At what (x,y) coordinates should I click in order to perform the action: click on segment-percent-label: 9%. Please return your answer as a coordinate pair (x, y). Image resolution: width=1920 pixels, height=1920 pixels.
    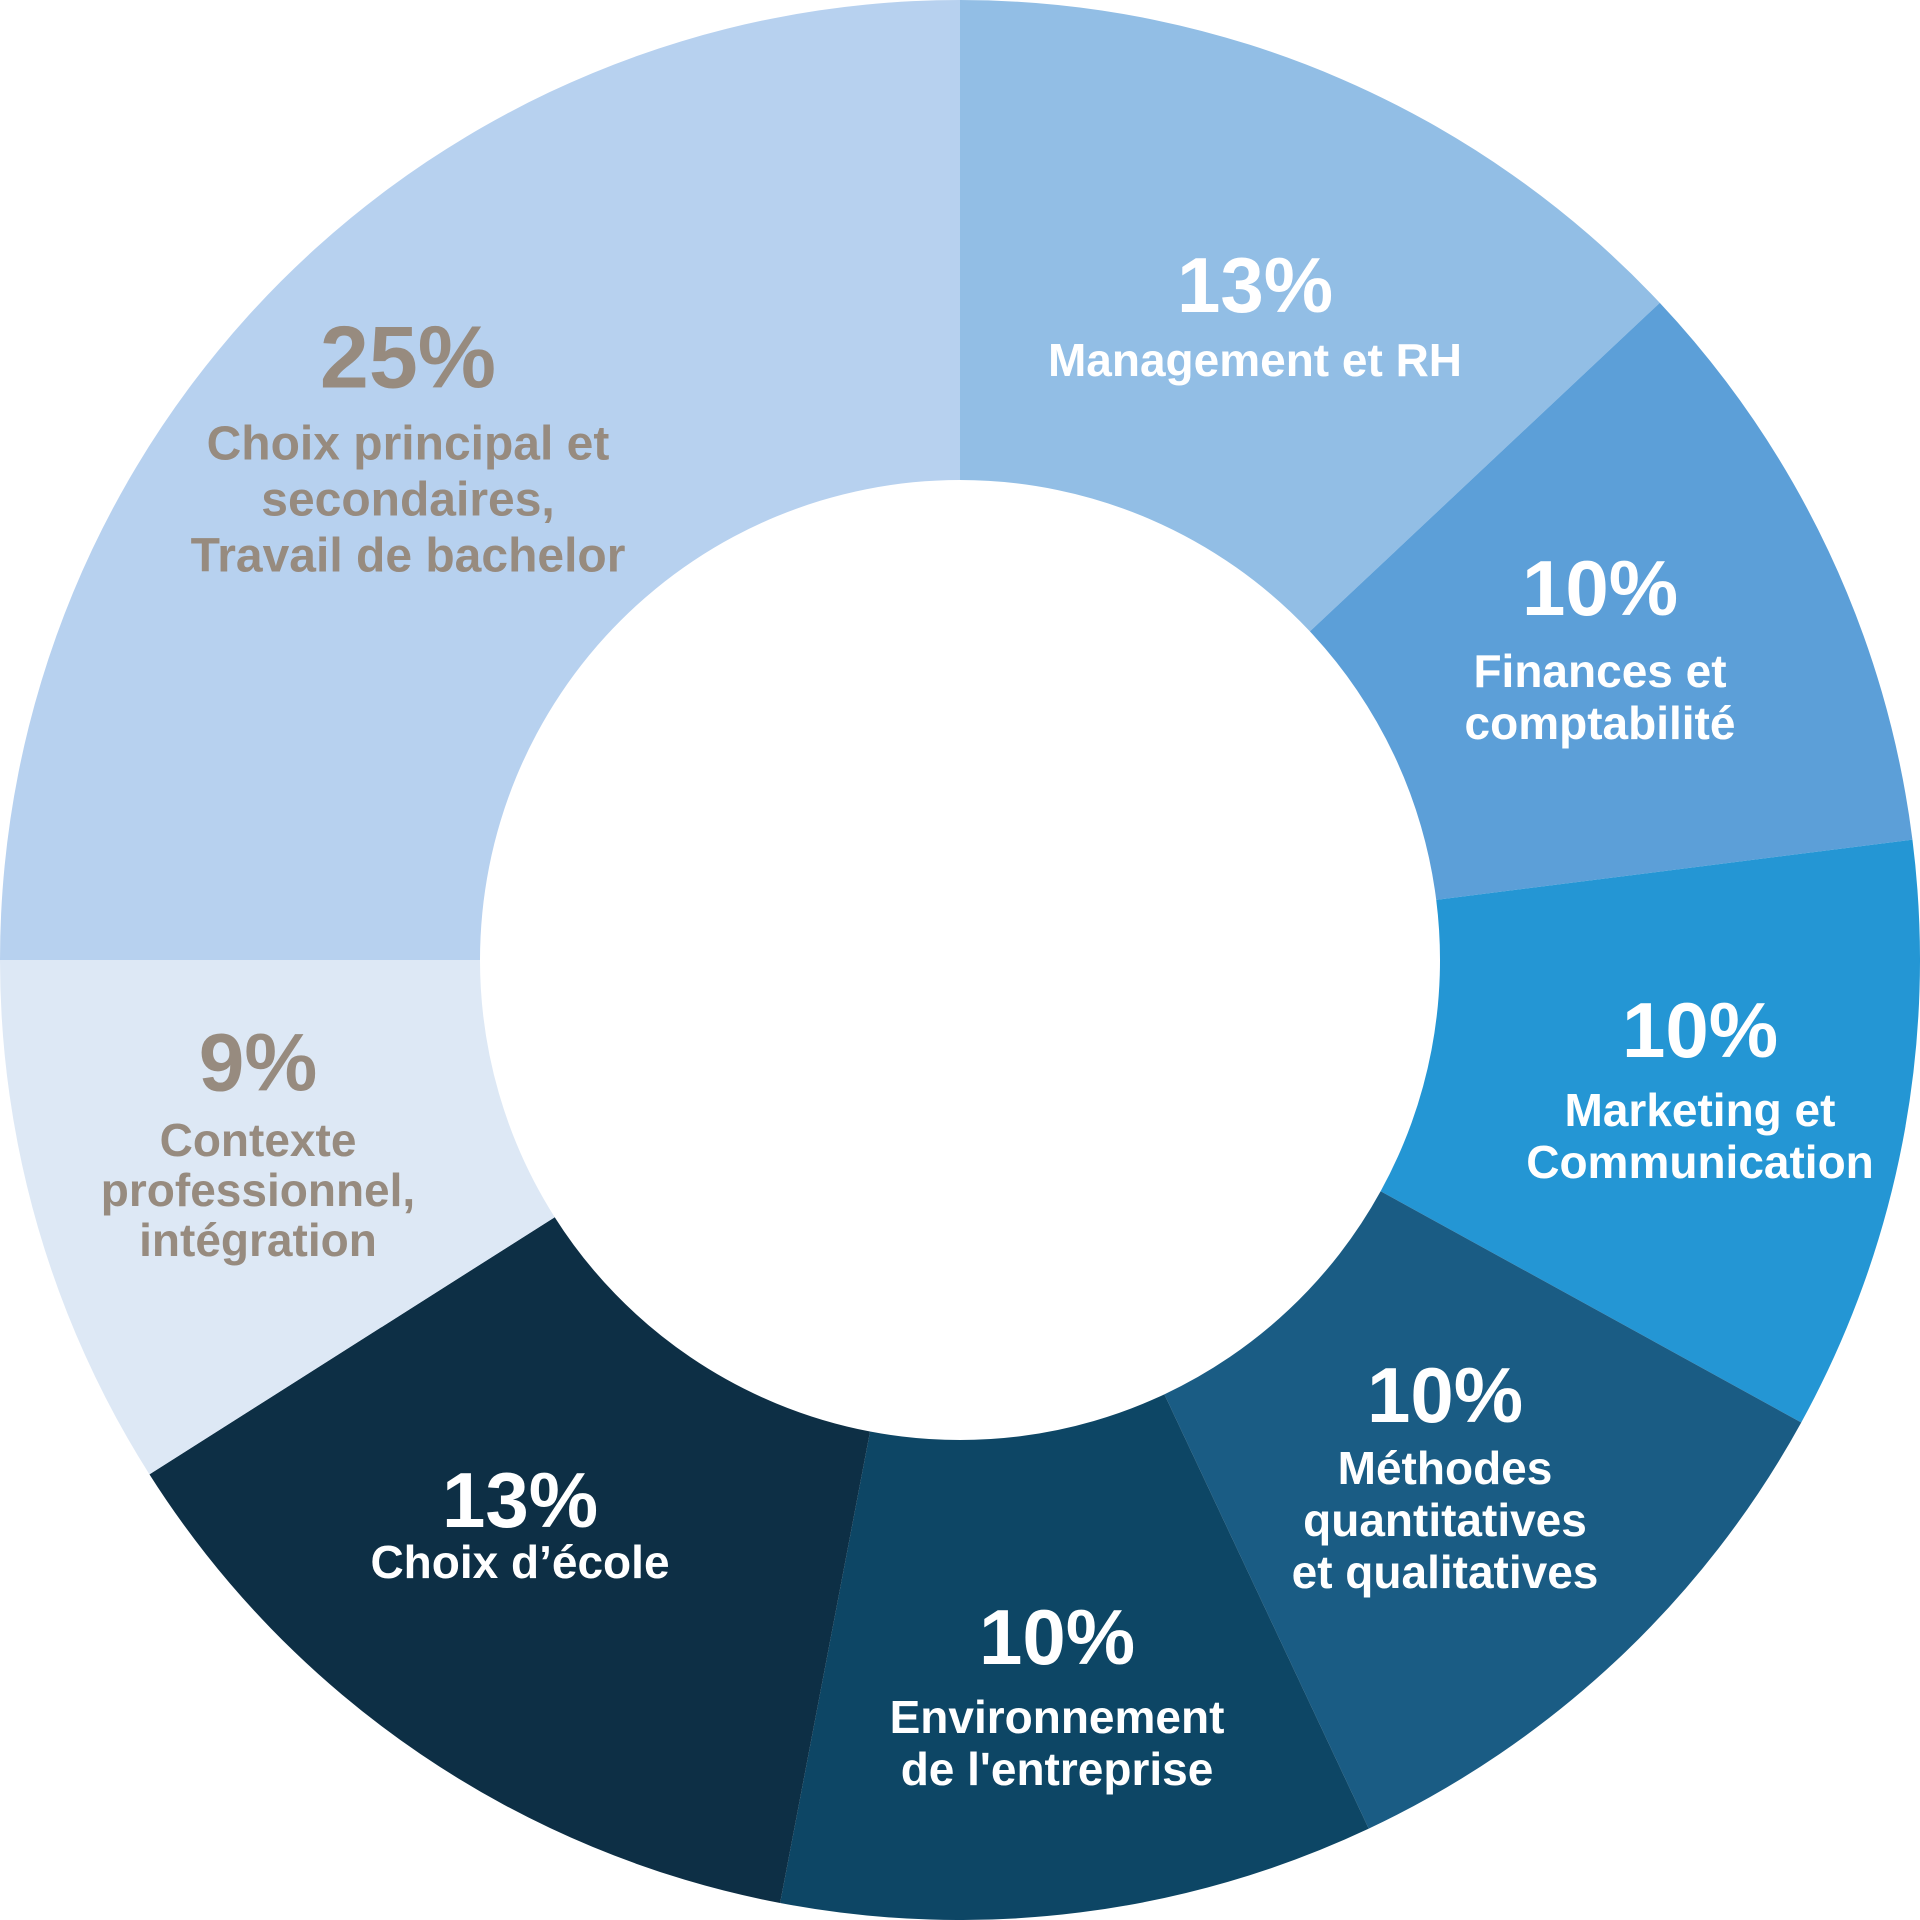
    Looking at the image, I should click on (258, 1063).